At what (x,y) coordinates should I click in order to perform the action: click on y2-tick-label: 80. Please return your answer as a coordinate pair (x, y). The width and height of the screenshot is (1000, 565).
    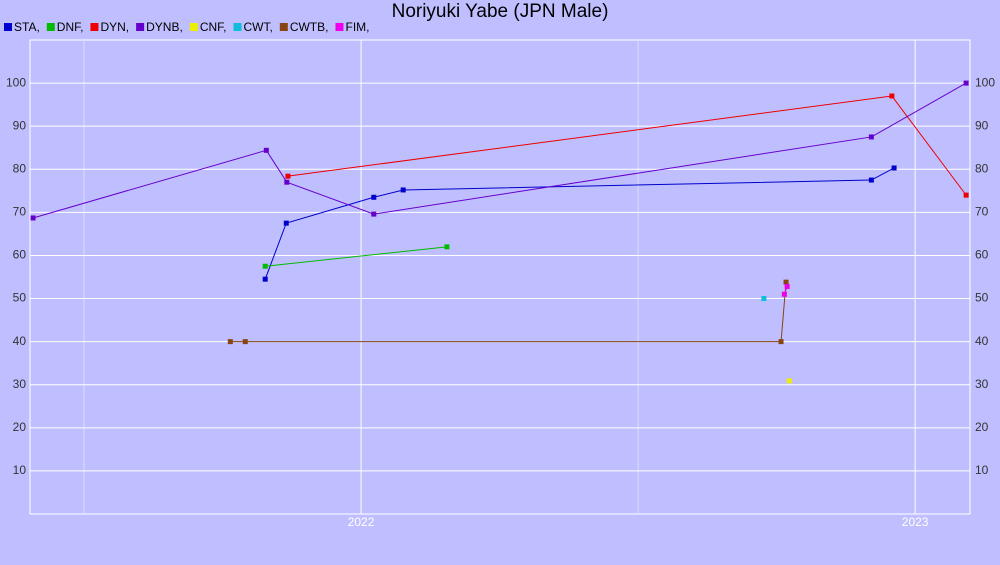
    Looking at the image, I should click on (982, 168).